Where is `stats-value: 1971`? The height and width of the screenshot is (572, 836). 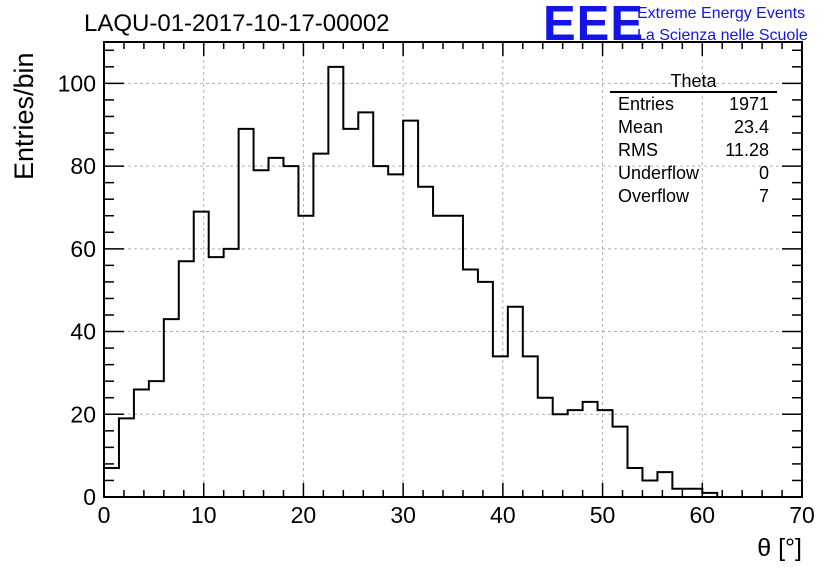 stats-value: 1971 is located at coordinates (748, 104).